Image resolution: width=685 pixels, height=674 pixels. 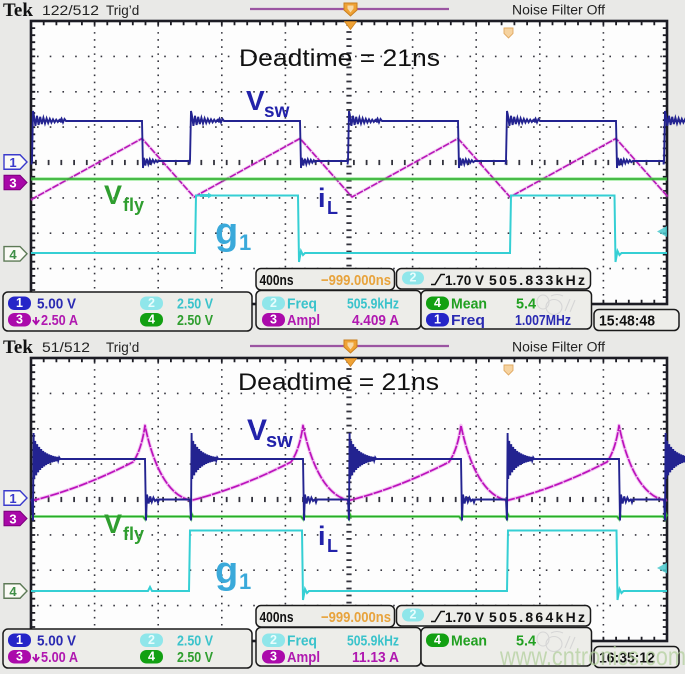 What do you see at coordinates (59, 320) in the screenshot?
I see `svg-text: 2.50 A` at bounding box center [59, 320].